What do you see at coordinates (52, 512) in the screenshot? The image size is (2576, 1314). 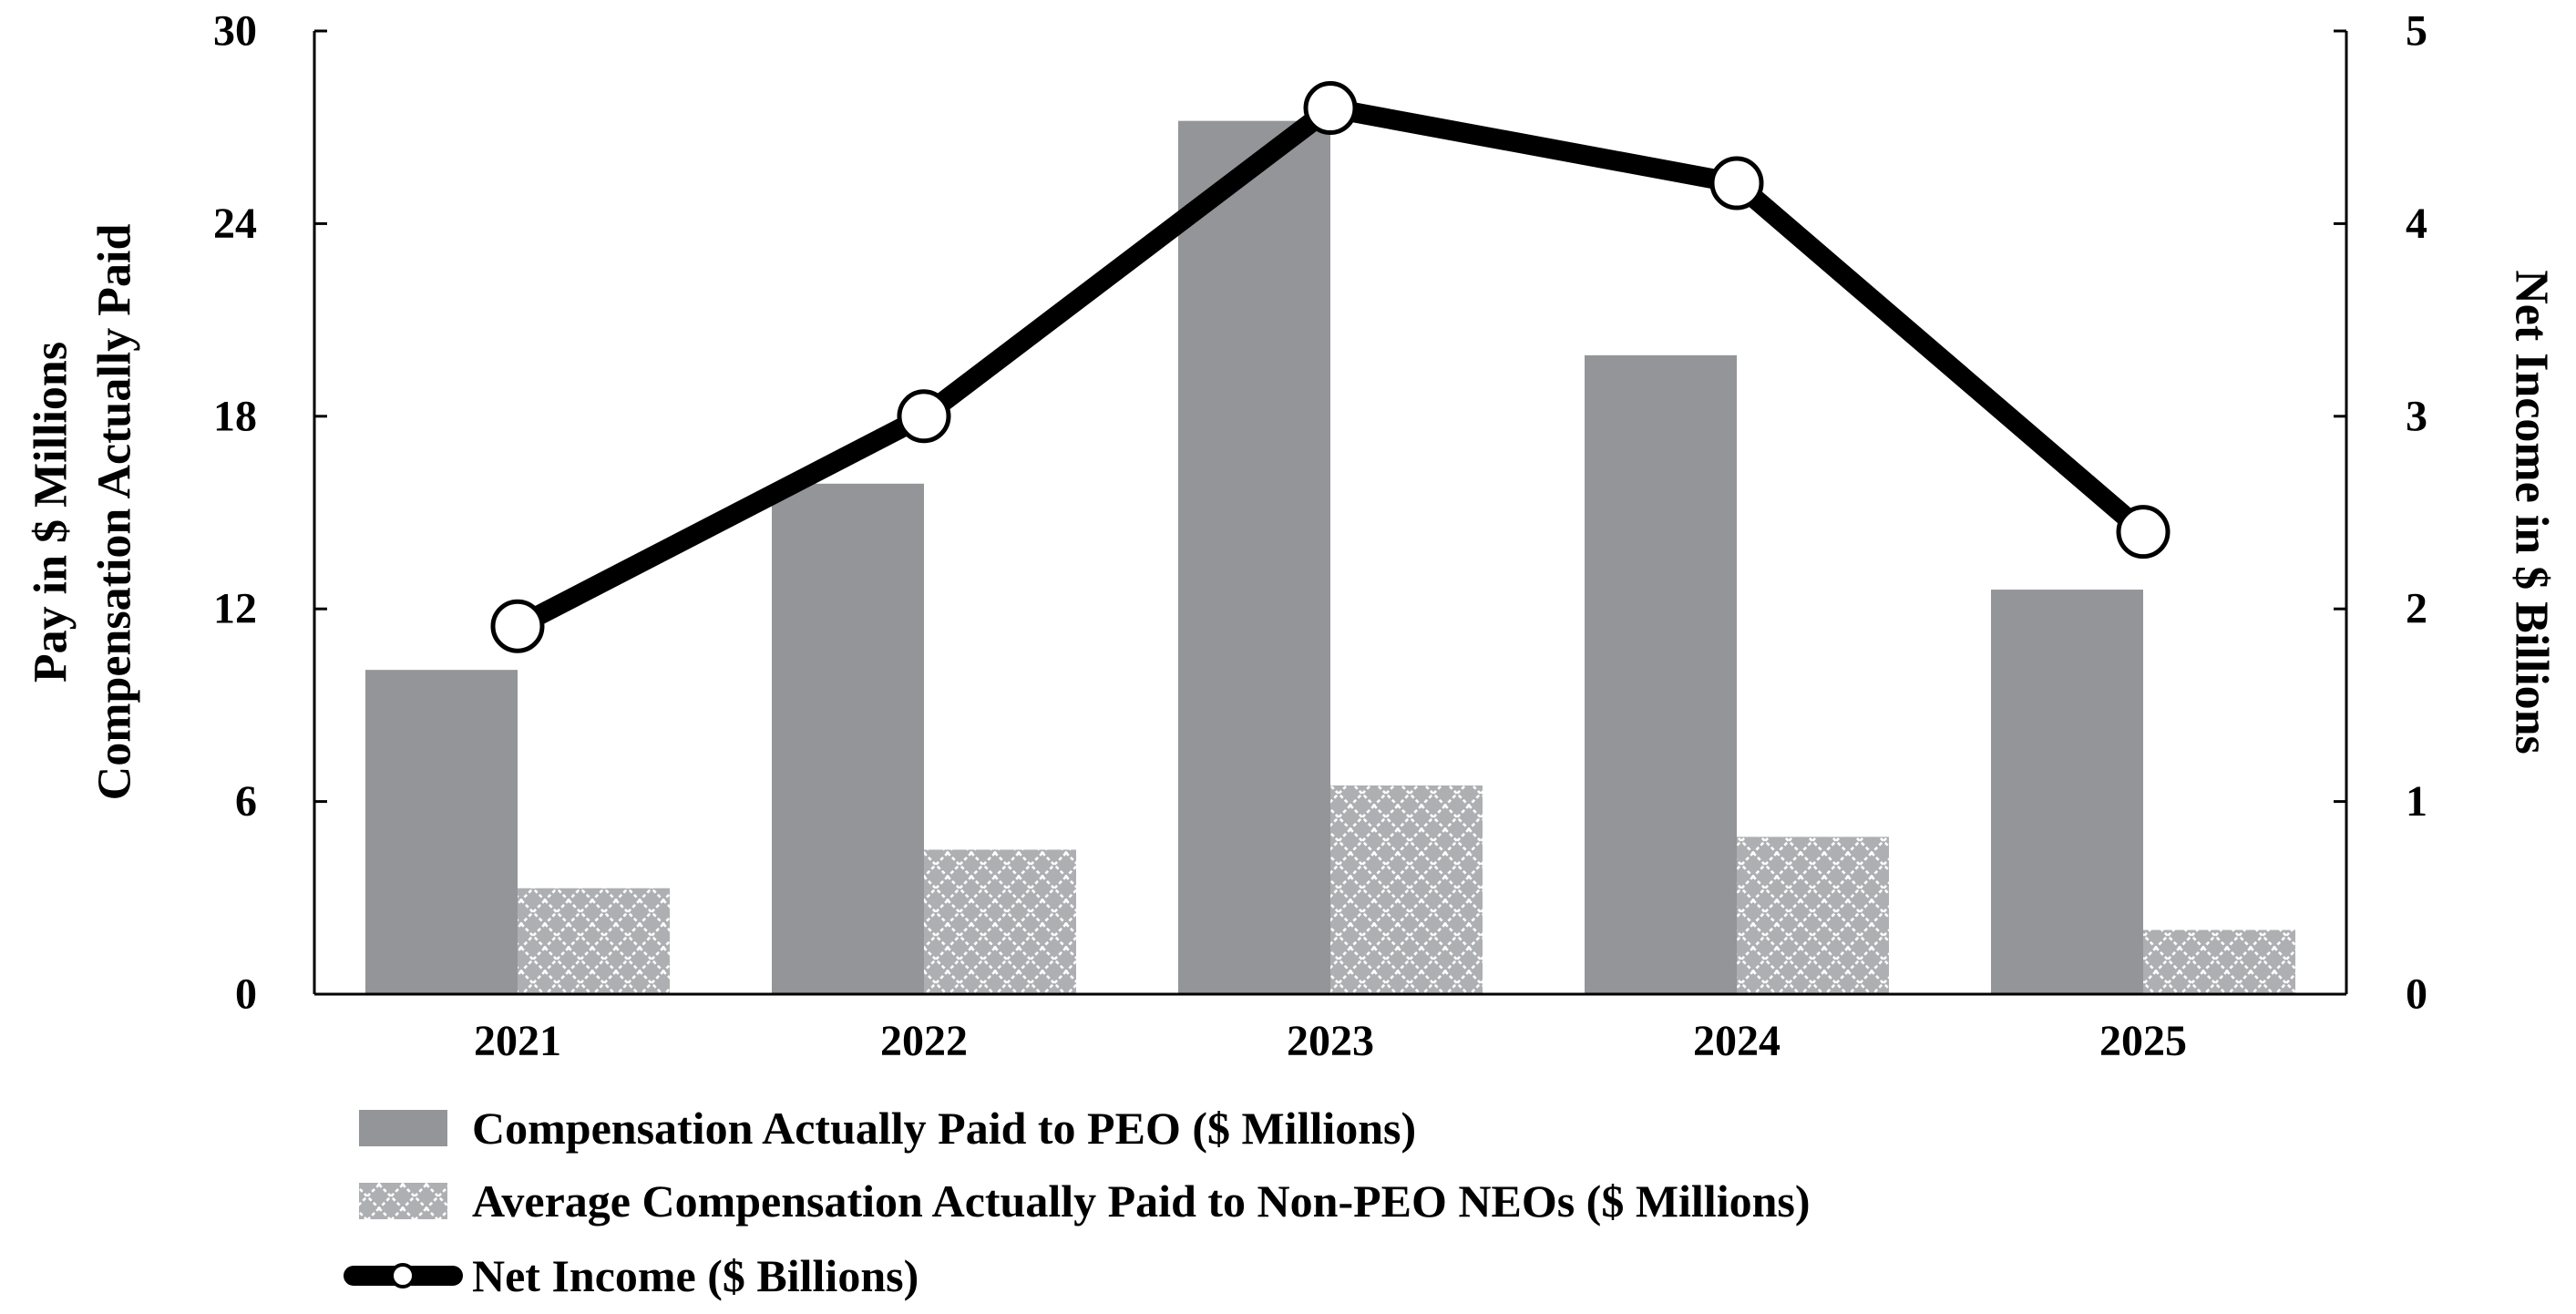 I see `y-axis-title-left-line2: Pay in $ Millions` at bounding box center [52, 512].